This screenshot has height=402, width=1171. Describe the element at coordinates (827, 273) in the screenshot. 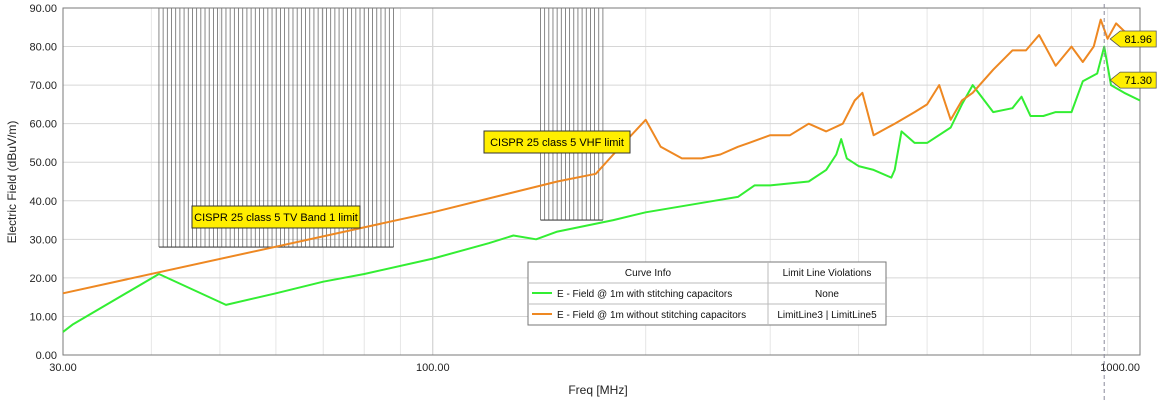

I see `legend-header-violations: Limit Line Violations` at that location.